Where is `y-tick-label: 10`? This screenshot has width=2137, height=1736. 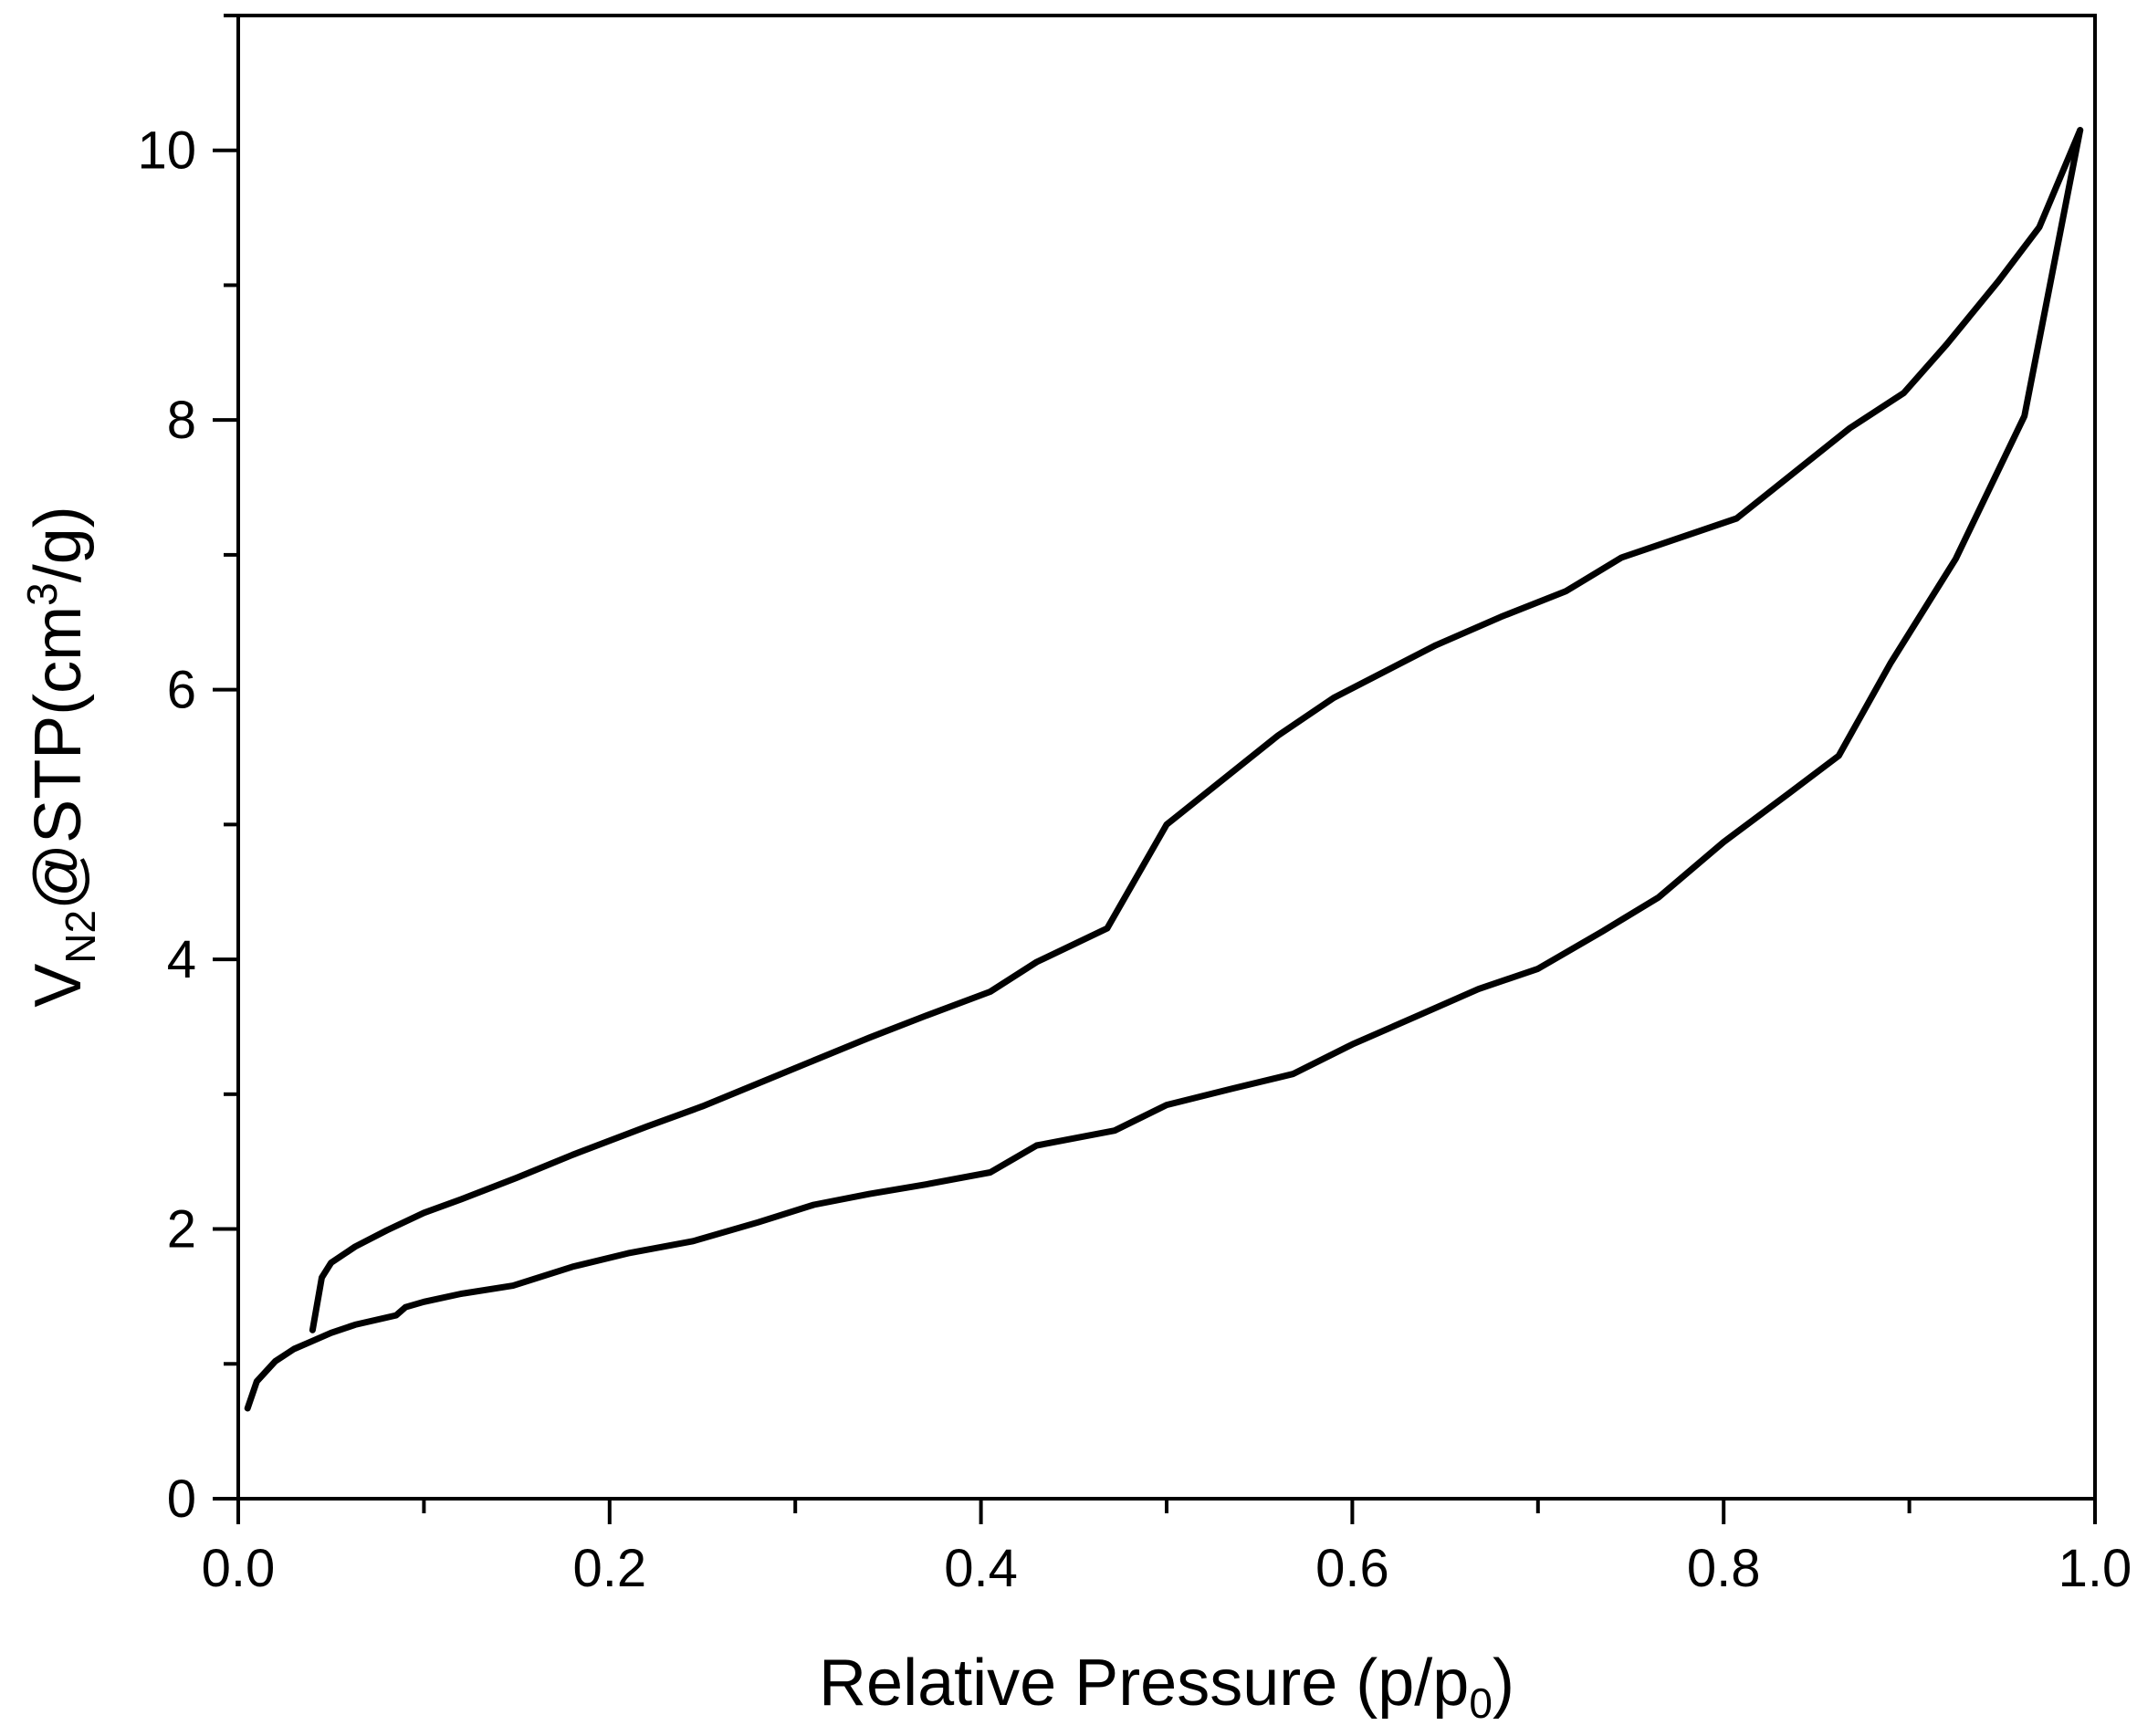 y-tick-label: 10 is located at coordinates (166, 151).